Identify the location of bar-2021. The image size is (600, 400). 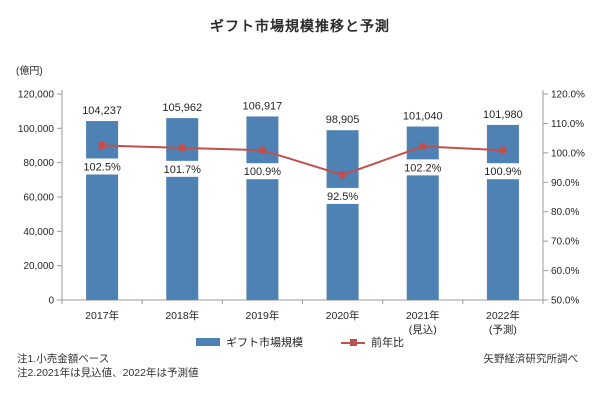
(422, 213).